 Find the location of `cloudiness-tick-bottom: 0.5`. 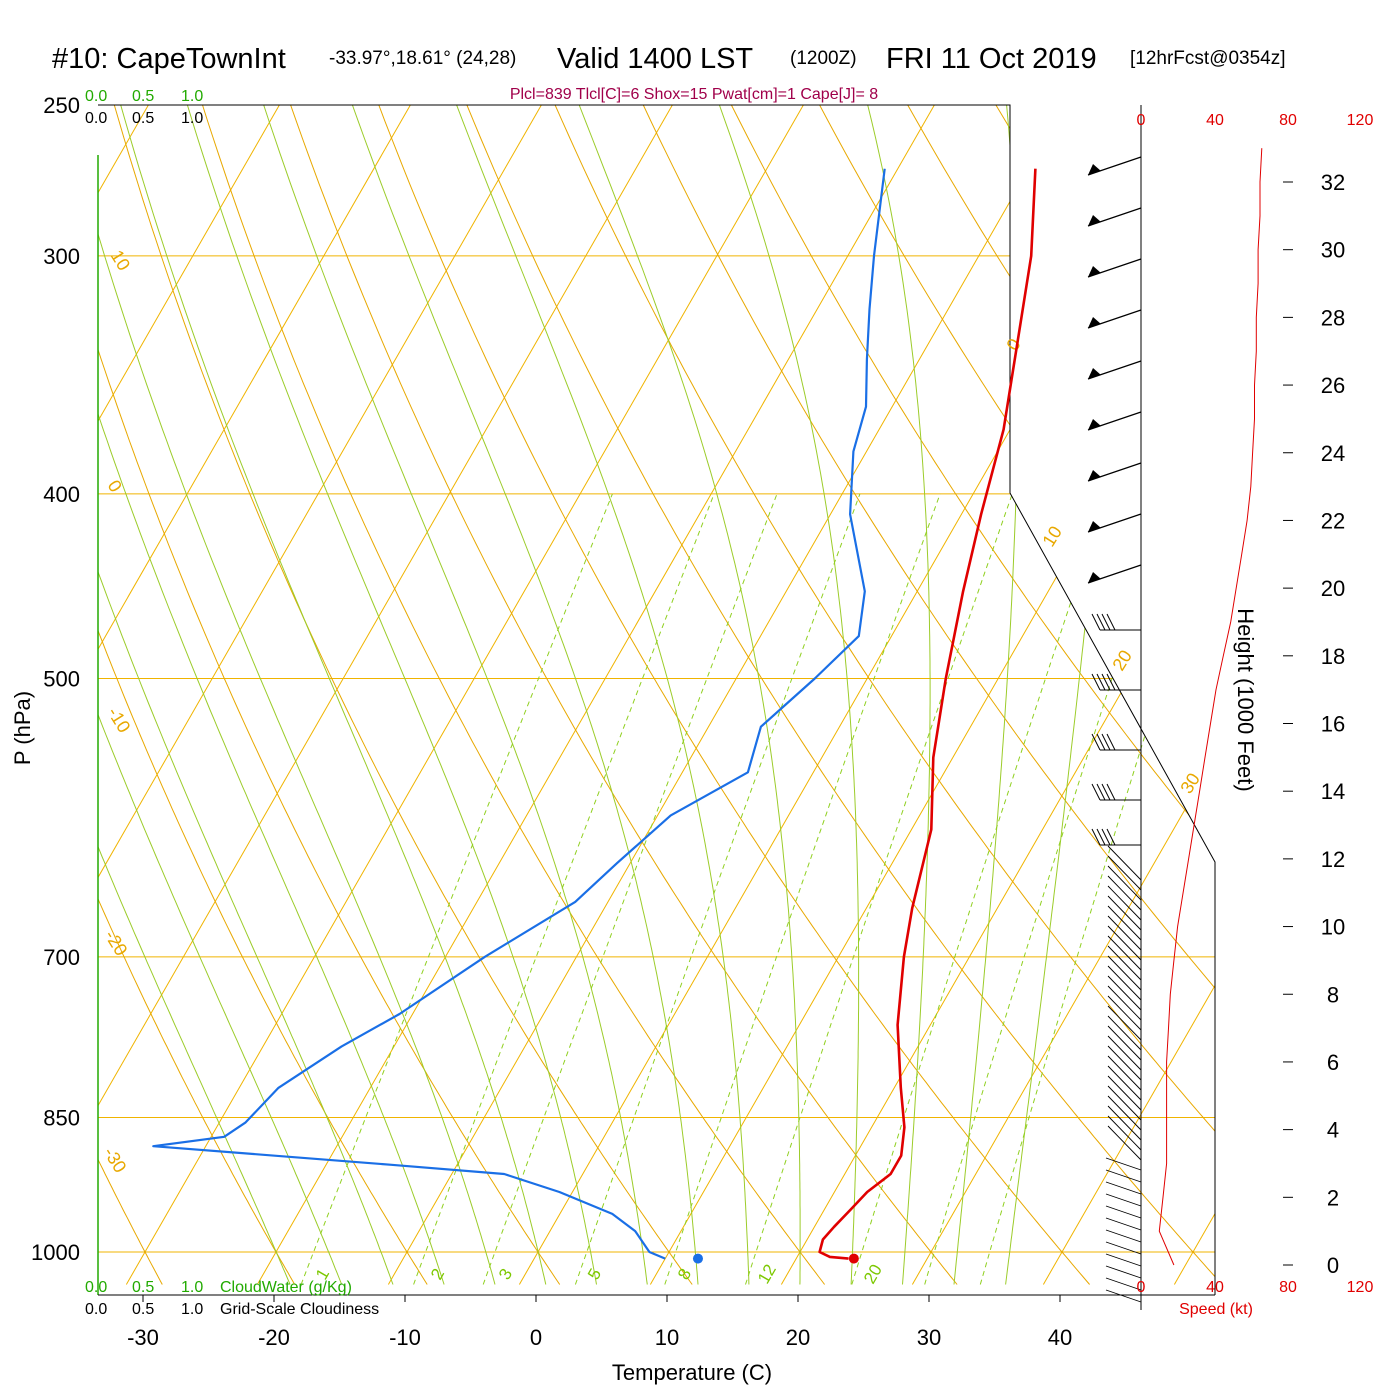

cloudiness-tick-bottom: 0.5 is located at coordinates (143, 1309).